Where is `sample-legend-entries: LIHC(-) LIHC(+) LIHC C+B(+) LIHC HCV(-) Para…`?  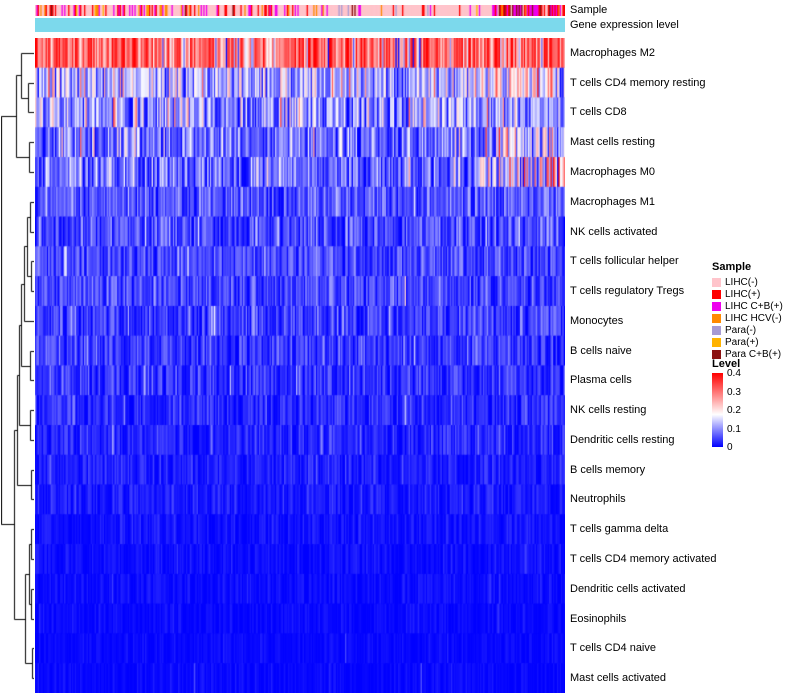
sample-legend-entries: LIHC(-) LIHC(+) LIHC C+B(+) LIHC HCV(-) Para… is located at coordinates (747, 318).